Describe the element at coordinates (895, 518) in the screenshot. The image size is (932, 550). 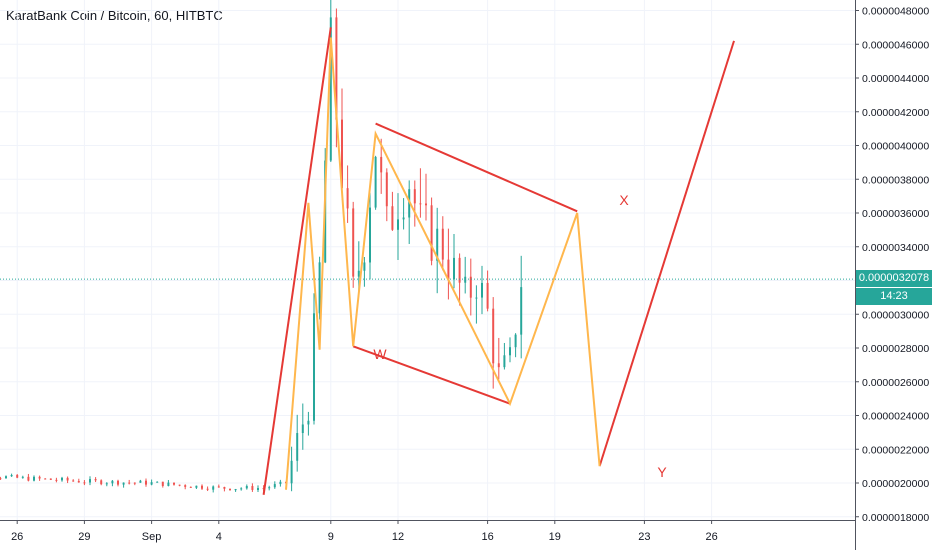
I see `y-tick-label: 0.0000018000` at that location.